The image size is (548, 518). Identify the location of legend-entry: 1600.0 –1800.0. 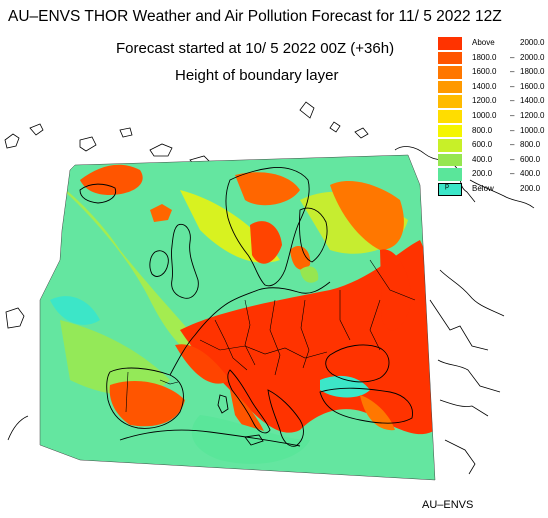
(493, 72).